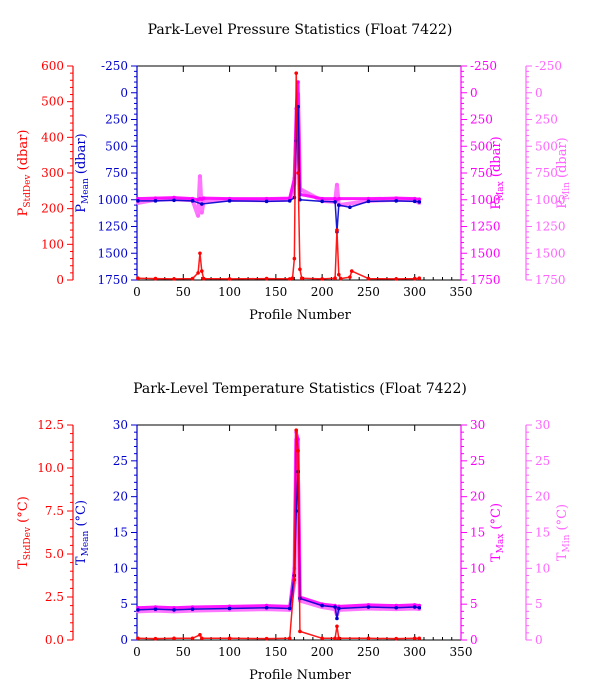 The width and height of the screenshot is (609, 698). What do you see at coordinates (28, 191) in the screenshot?
I see `axis-label-subscript: StdDev` at bounding box center [28, 191].